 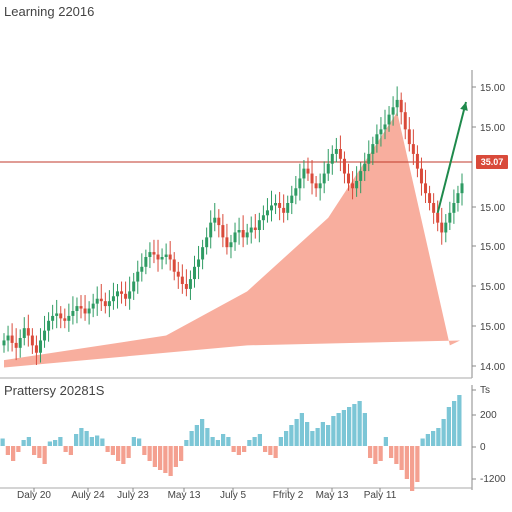 What do you see at coordinates (49, 11) in the screenshot?
I see `main-chart-title: Learning 22016` at bounding box center [49, 11].